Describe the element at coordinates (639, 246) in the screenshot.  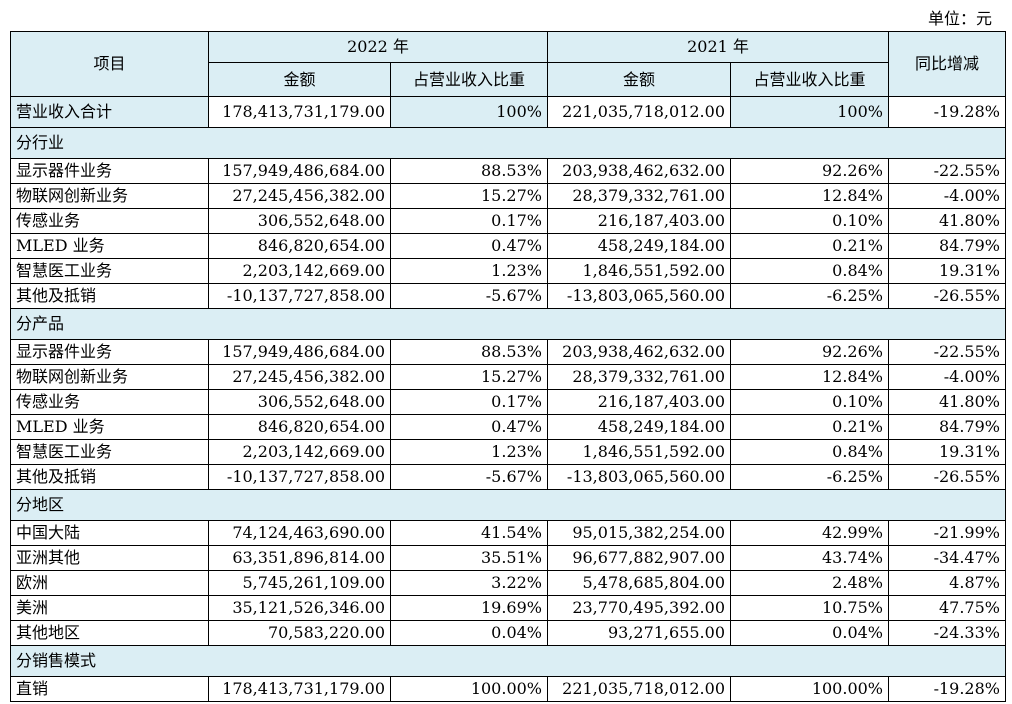
I see `amount-2021-cell: 458,249,184.00` at that location.